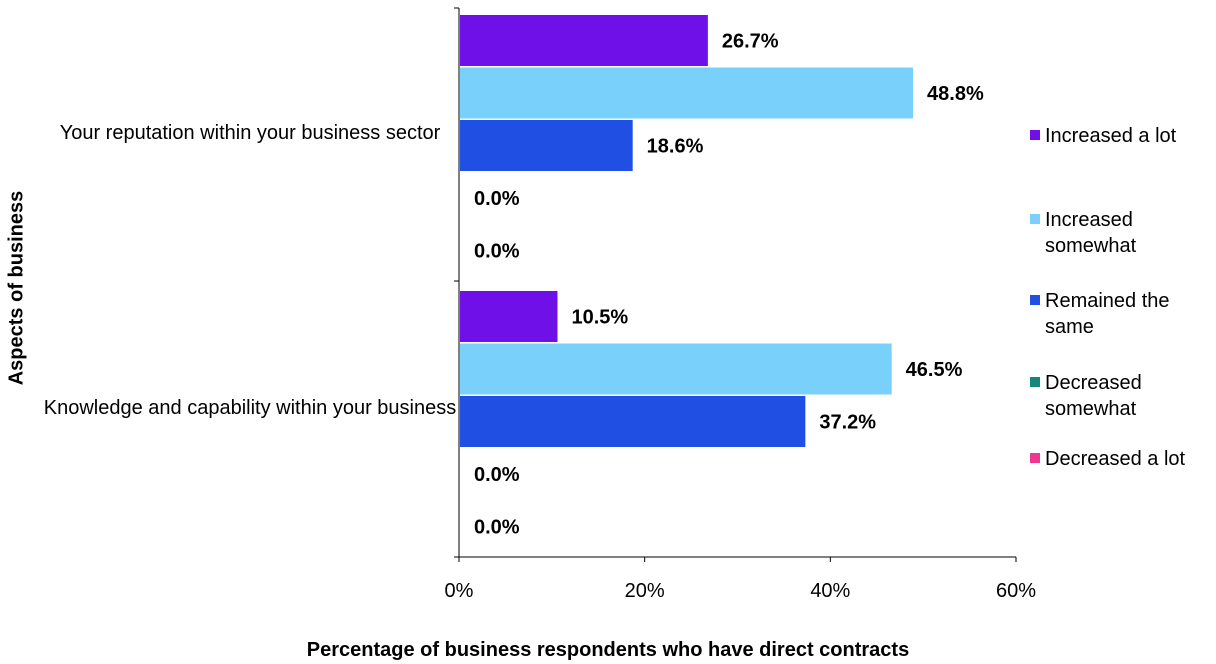 Image resolution: width=1216 pixels, height=664 pixels. I want to click on legend-item-increased-a-lot: Increased a lot, so click(1121, 136).